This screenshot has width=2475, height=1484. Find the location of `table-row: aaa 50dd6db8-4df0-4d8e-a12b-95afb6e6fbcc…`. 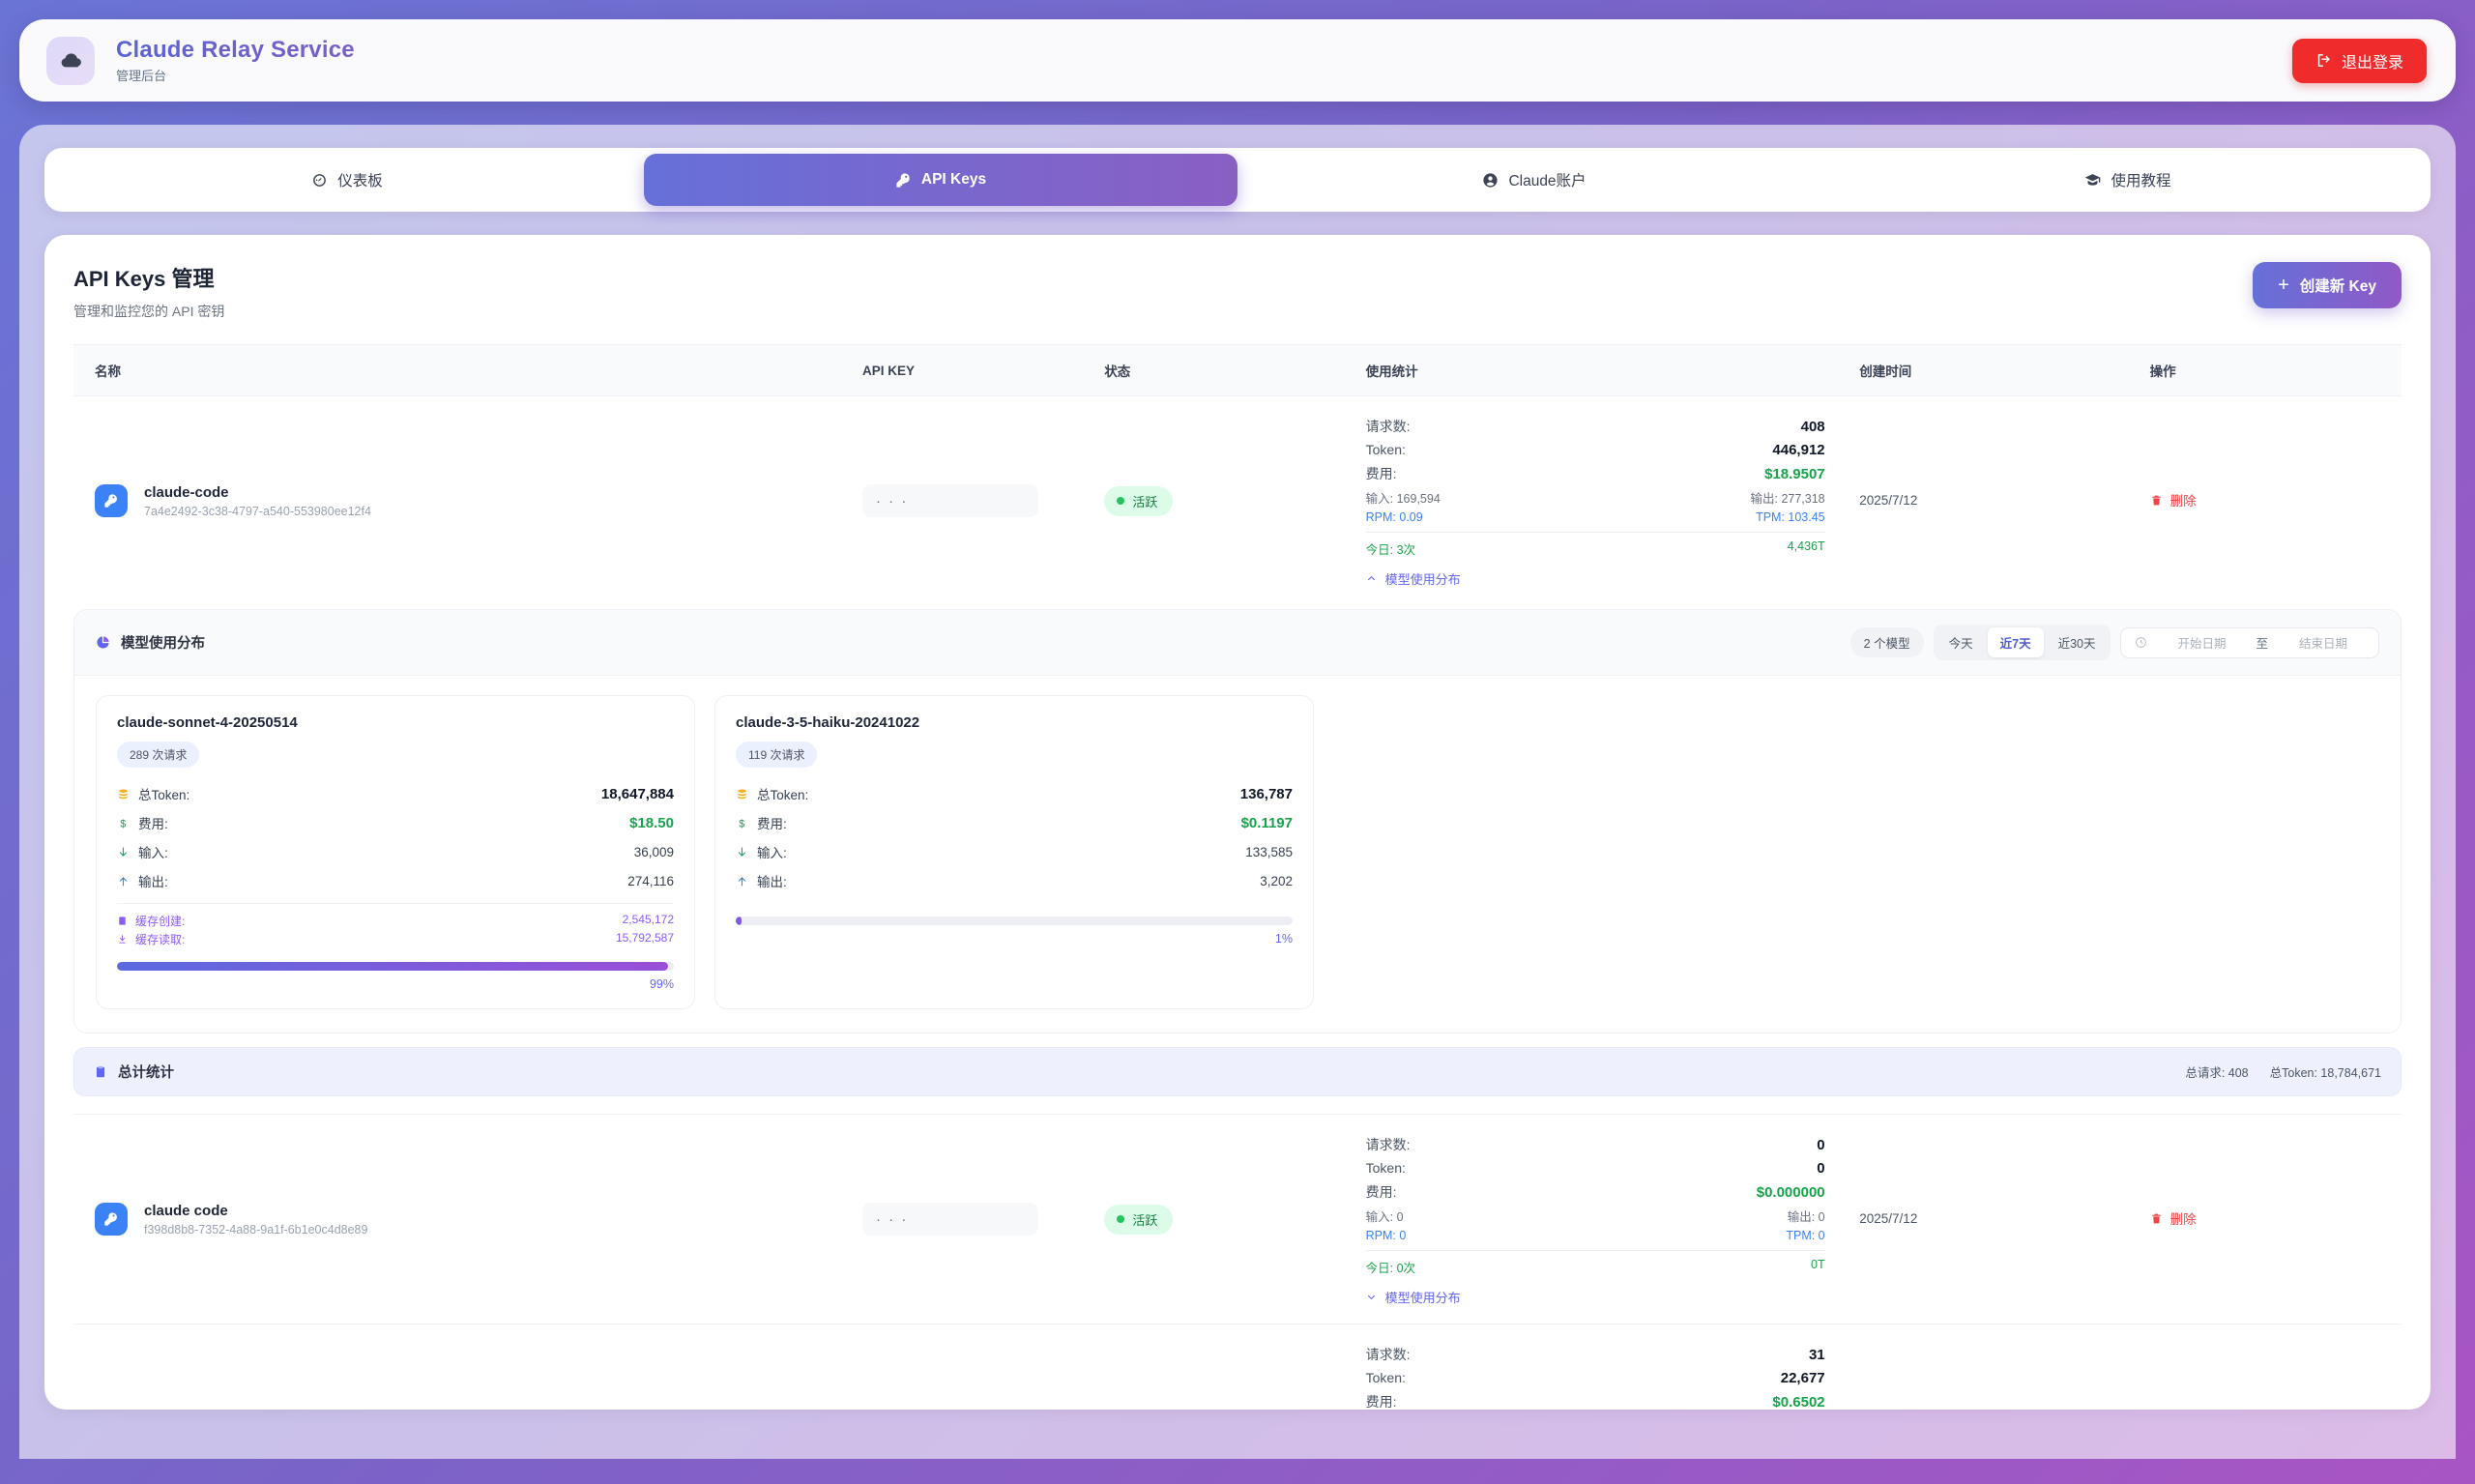

table-row: aaa 50dd6db8-4df0-4d8e-a12b-95afb6e6fbcc… is located at coordinates (1237, 1367).